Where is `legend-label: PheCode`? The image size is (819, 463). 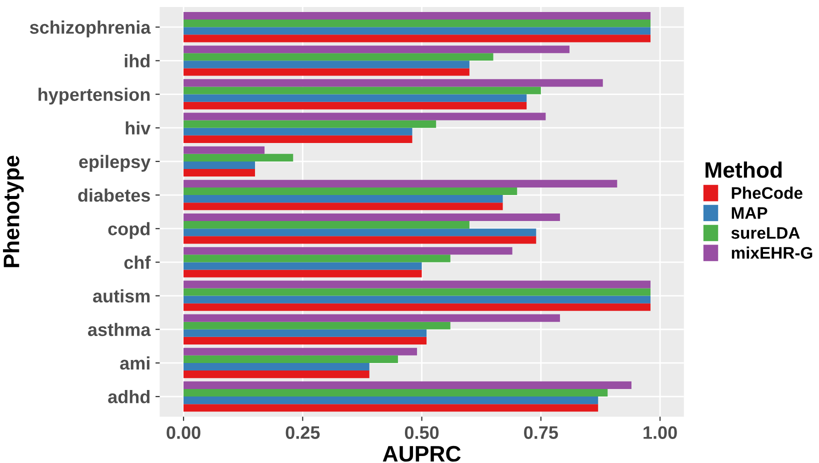
legend-label: PheCode is located at coordinates (767, 192).